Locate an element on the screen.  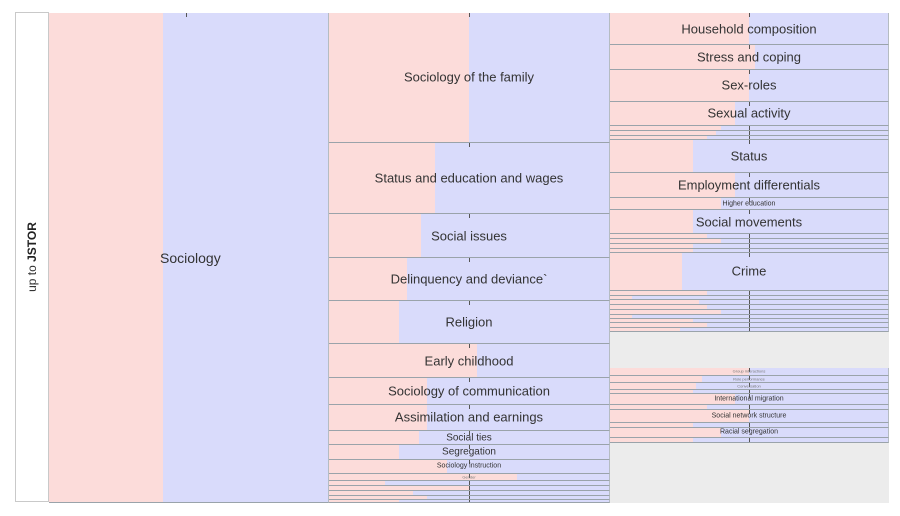
tree-node: Social movements is located at coordinates (749, 222).